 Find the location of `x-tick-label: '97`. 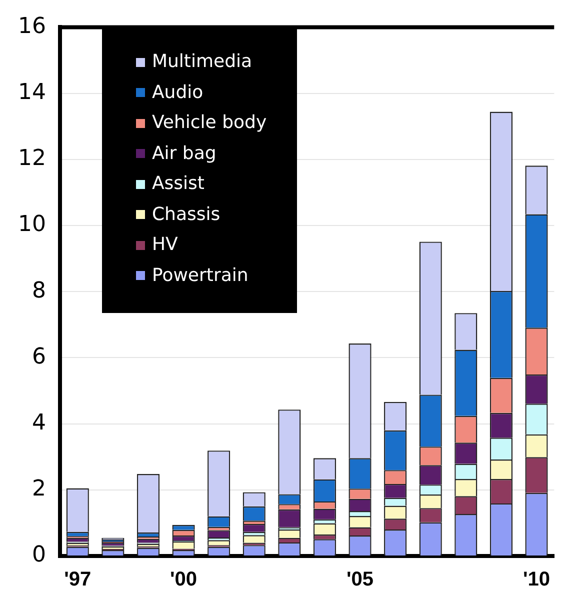

x-tick-label: '97 is located at coordinates (78, 579).